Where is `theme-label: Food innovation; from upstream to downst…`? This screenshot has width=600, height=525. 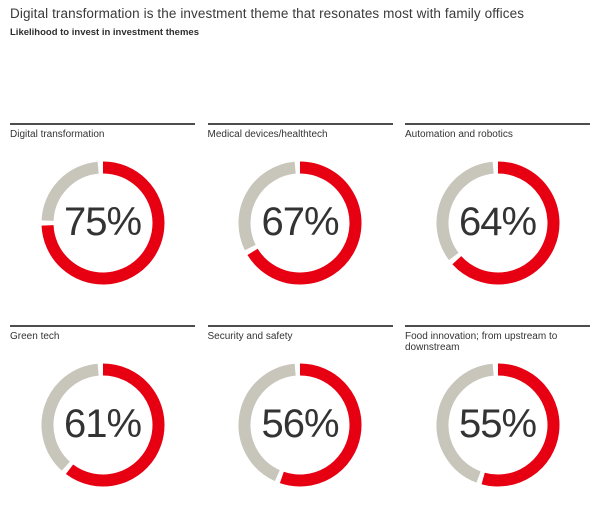
theme-label: Food innovation; from upstream to downst… is located at coordinates (481, 342).